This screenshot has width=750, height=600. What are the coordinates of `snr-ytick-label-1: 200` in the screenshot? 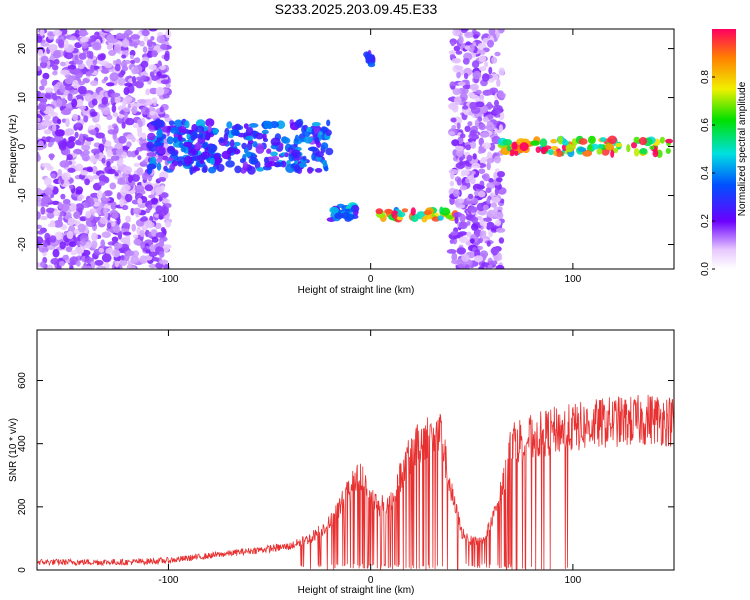 It's located at (22, 506).